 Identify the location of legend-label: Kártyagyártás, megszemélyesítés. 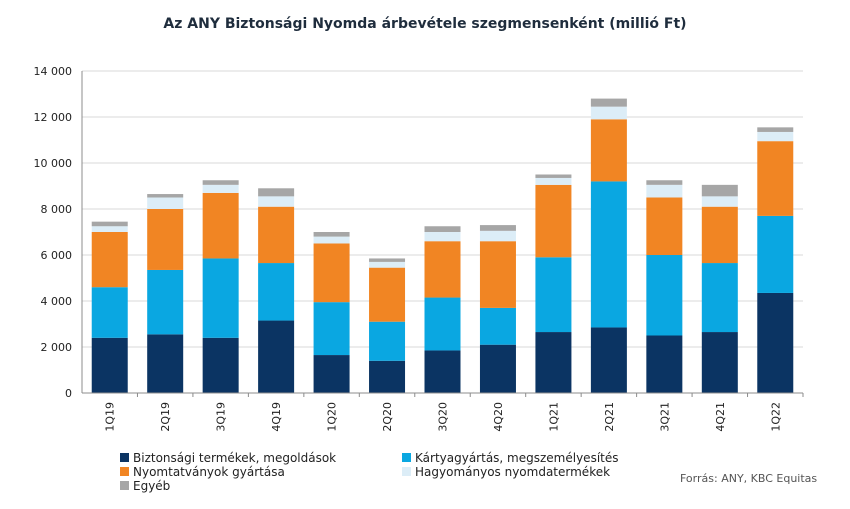
(517, 458).